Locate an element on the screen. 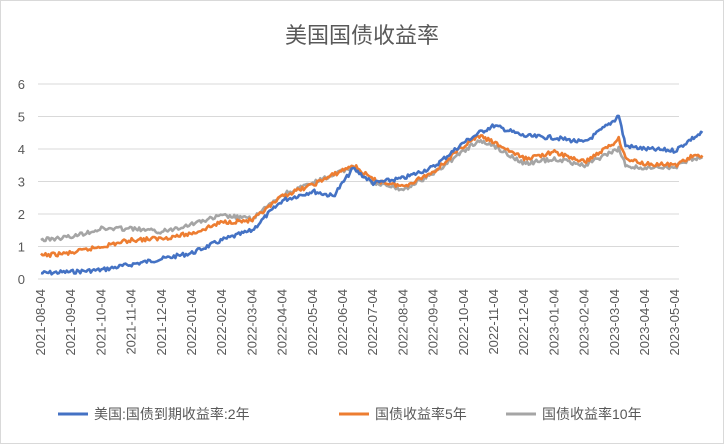 Image resolution: width=724 pixels, height=444 pixels. chart-title: 美国国债收益率 is located at coordinates (362, 35).